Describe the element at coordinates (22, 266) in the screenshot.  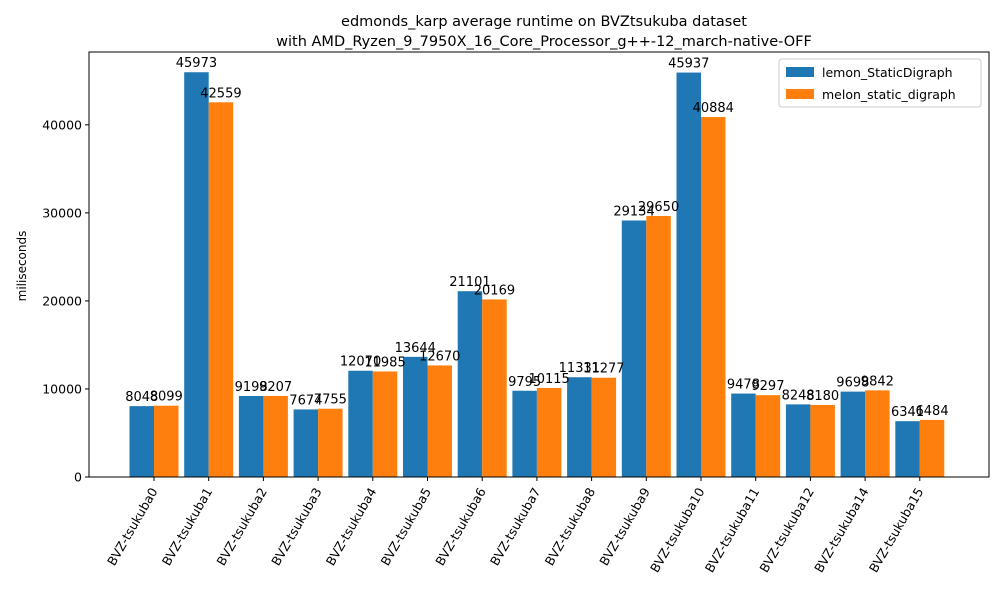
I see `y-axis-label: miliseconds` at that location.